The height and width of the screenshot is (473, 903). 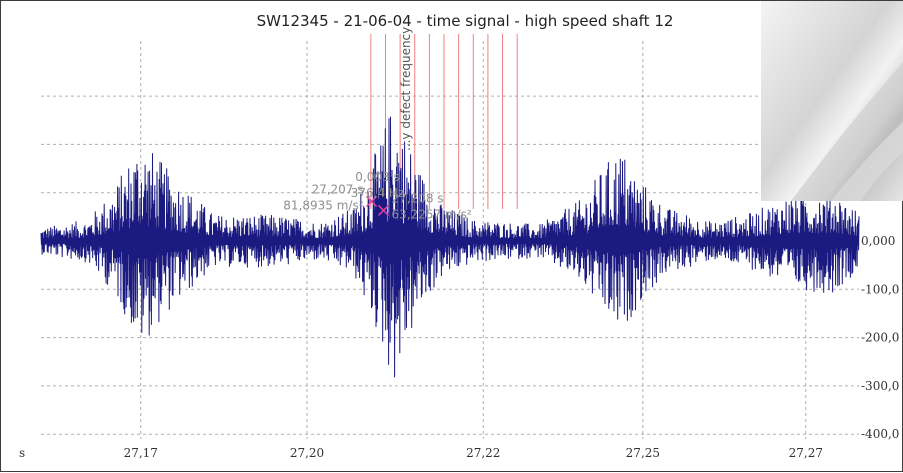 What do you see at coordinates (806, 453) in the screenshot?
I see `x-tick-label: 27,27` at bounding box center [806, 453].